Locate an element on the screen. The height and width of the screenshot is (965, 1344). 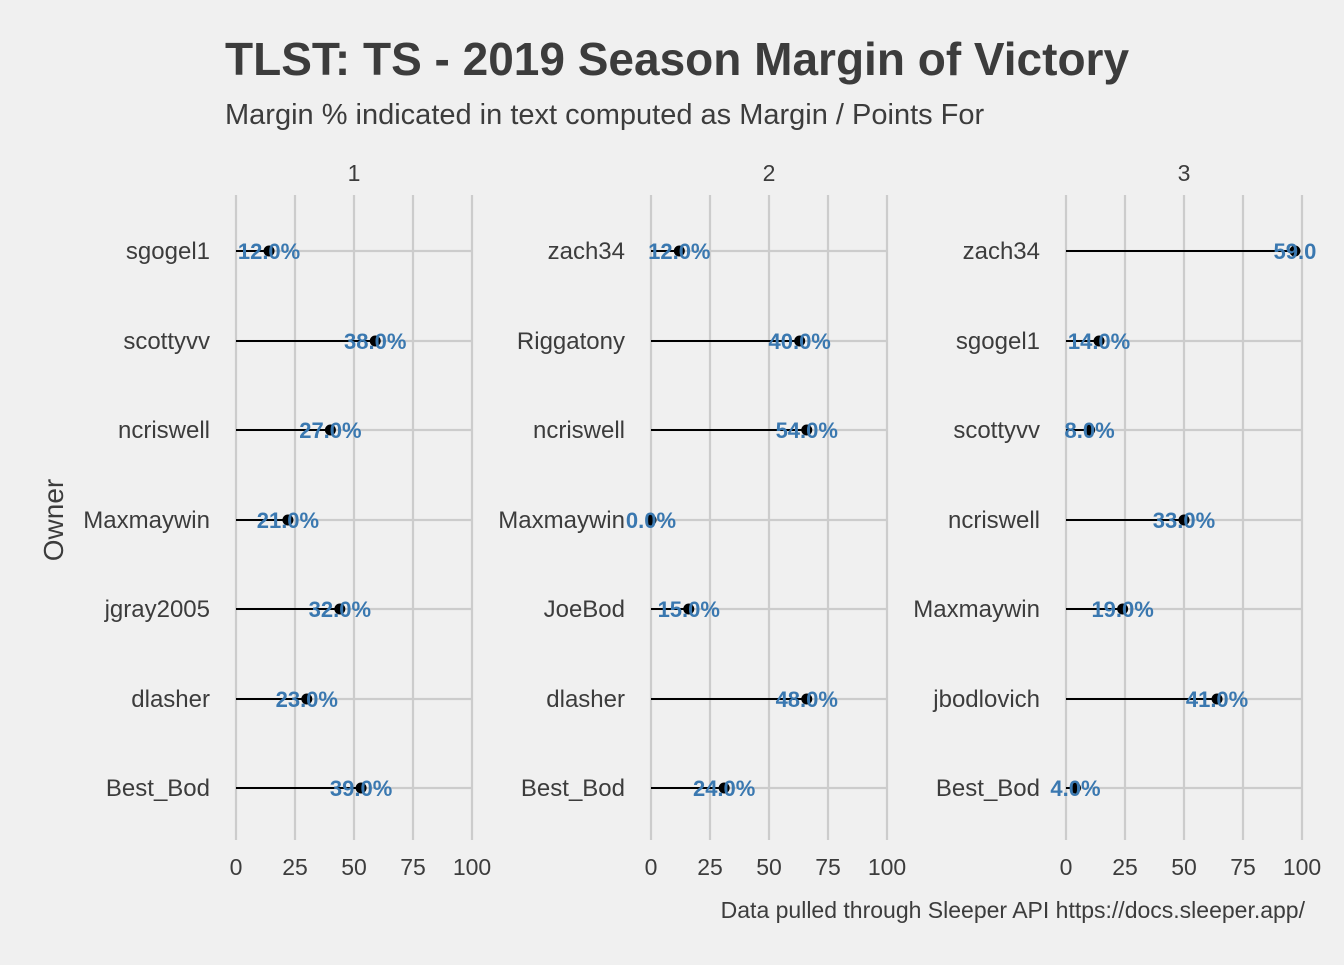
margin-pct-label: 33.0% is located at coordinates (1184, 520).